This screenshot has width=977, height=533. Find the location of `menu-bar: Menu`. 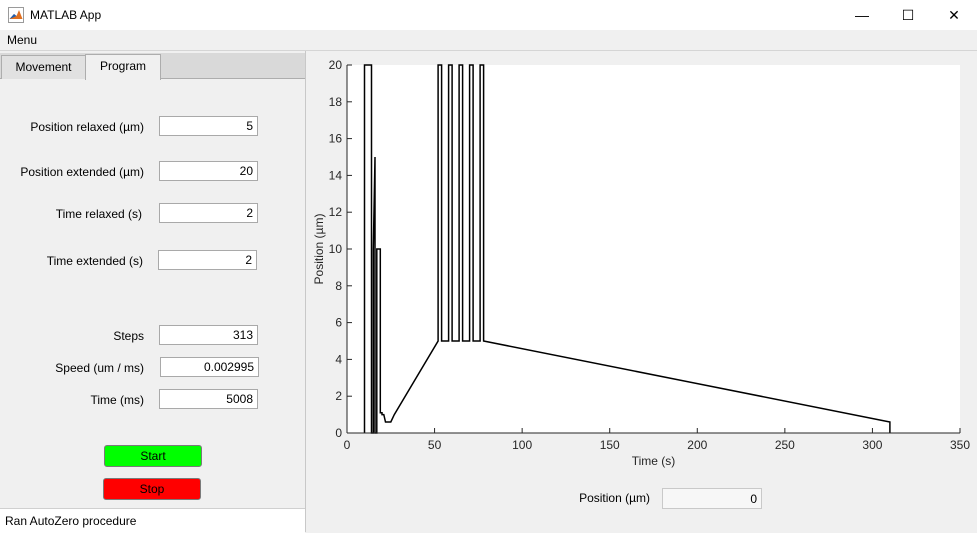

menu-bar: Menu is located at coordinates (488, 40).